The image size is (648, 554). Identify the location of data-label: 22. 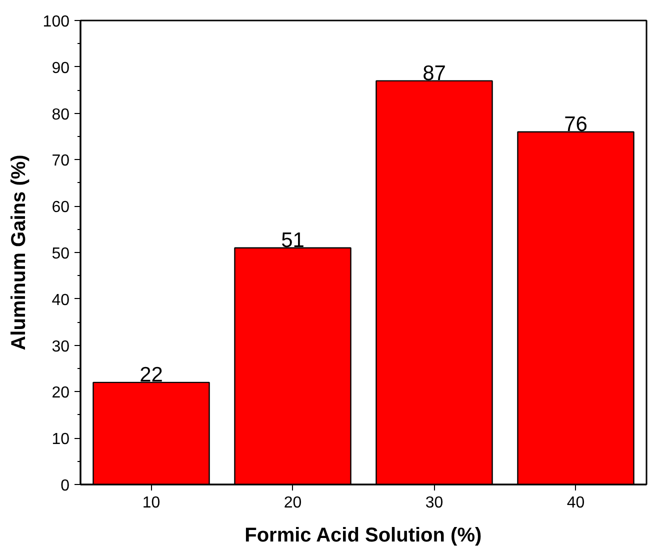
(151, 374).